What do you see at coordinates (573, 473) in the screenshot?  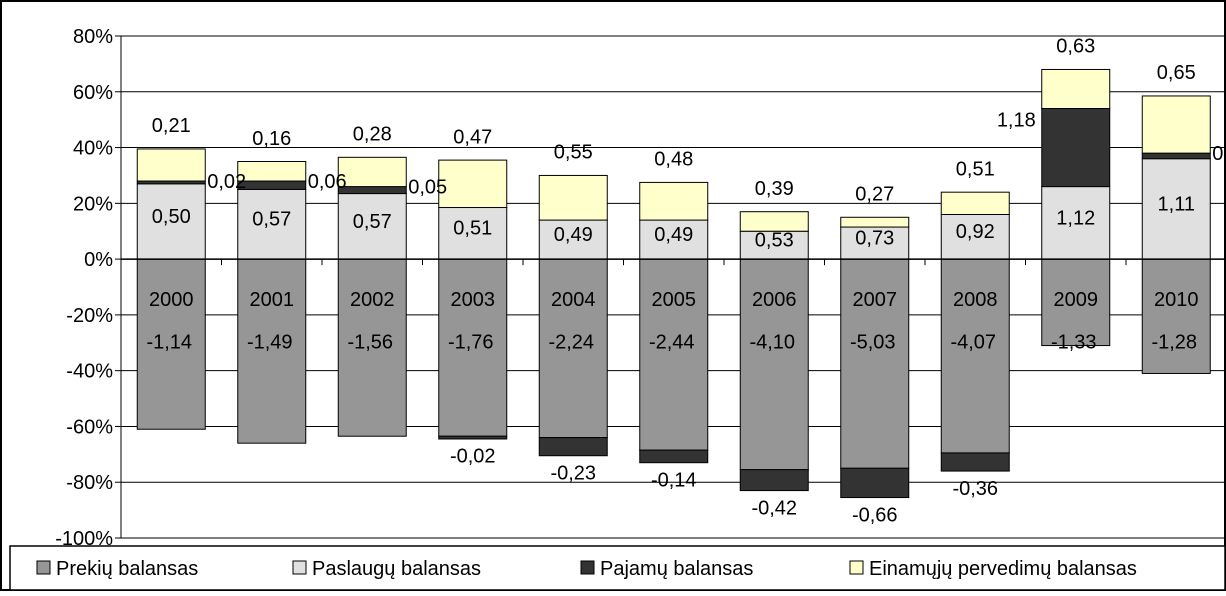 I see `label-pajamu-2004: -0,23` at bounding box center [573, 473].